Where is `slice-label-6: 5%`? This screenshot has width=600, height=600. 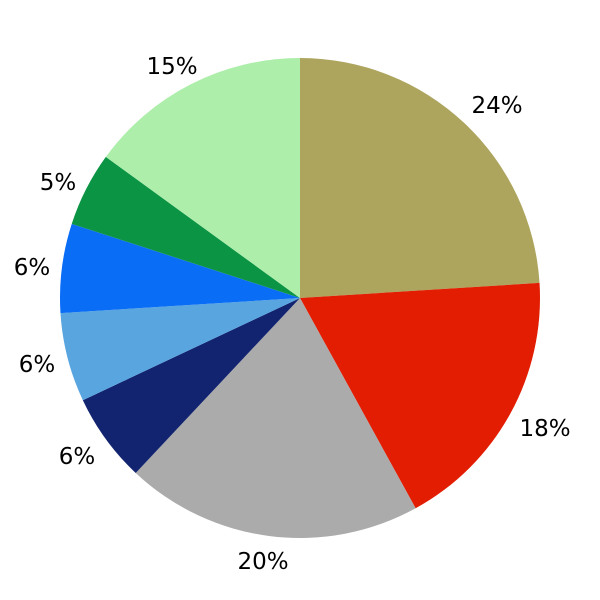 slice-label-6: 5% is located at coordinates (58, 183).